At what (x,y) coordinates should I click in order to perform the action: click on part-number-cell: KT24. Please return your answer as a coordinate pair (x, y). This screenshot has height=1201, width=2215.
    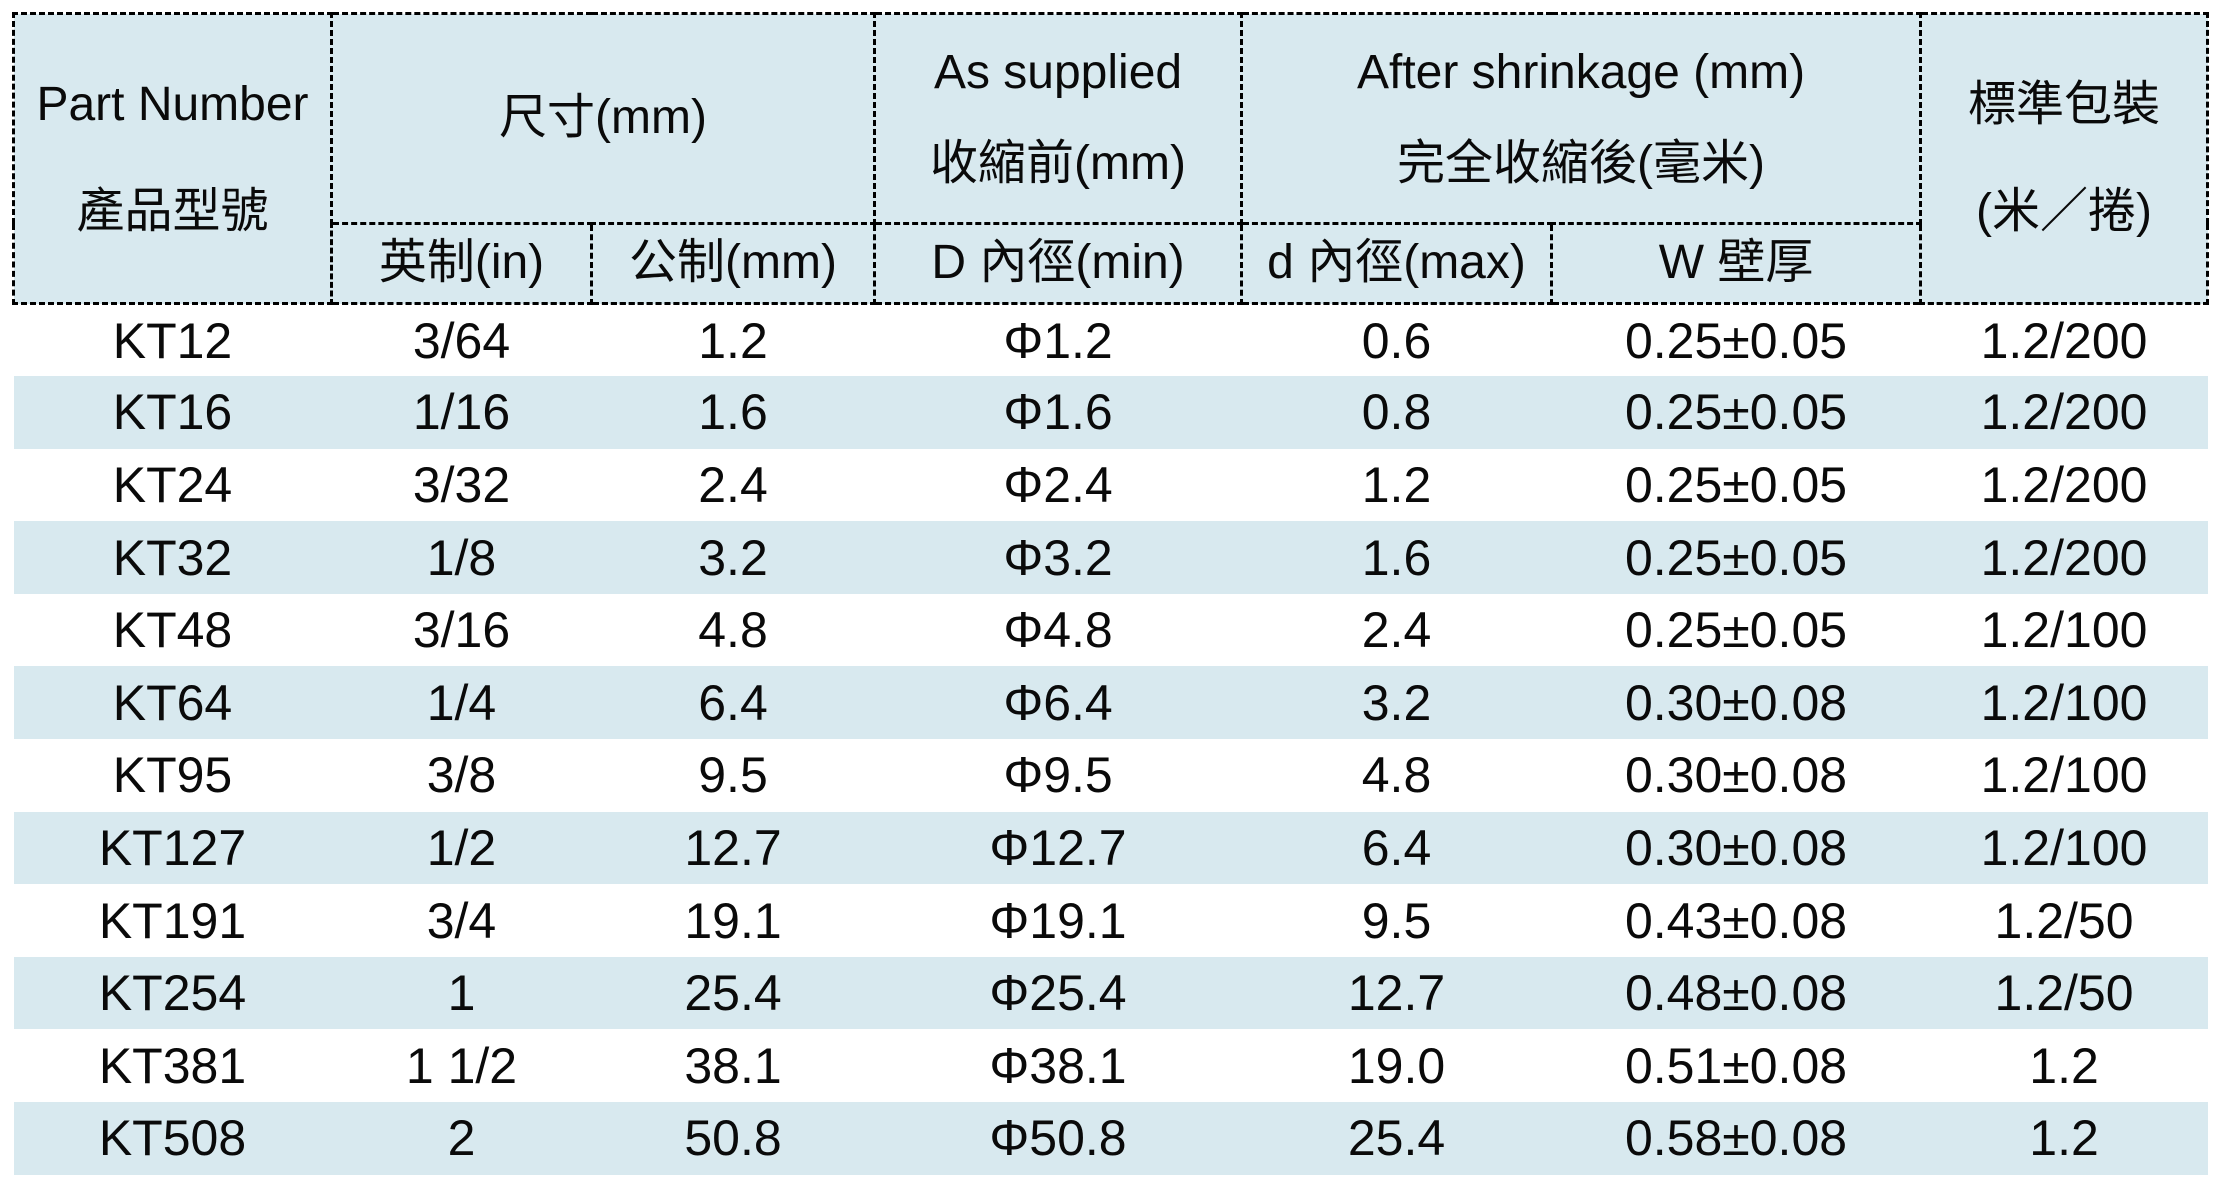
    Looking at the image, I should click on (172, 484).